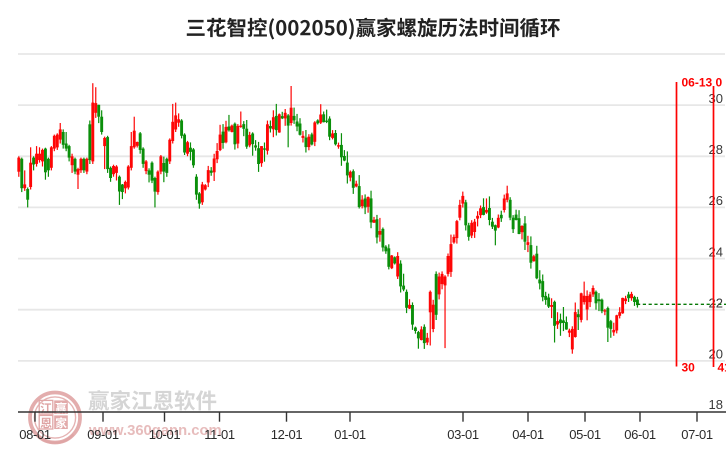  Describe the element at coordinates (716, 404) in the screenshot. I see `svg-text: 18` at that location.